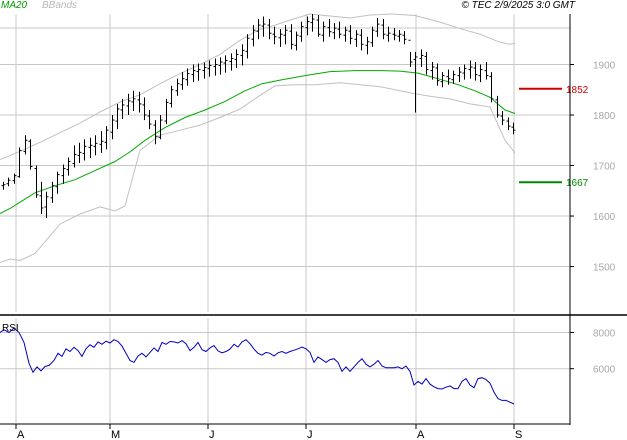 This screenshot has width=627, height=440. Describe the element at coordinates (604, 116) in the screenshot. I see `price-ytick-label: 1800` at that location.